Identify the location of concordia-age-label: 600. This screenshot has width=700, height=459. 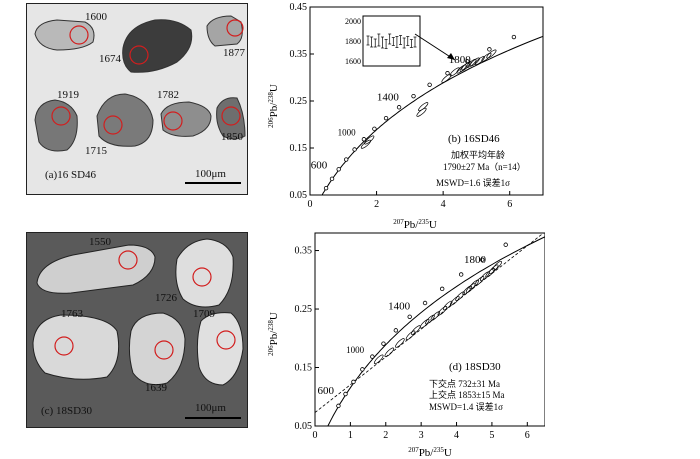
(319, 166).